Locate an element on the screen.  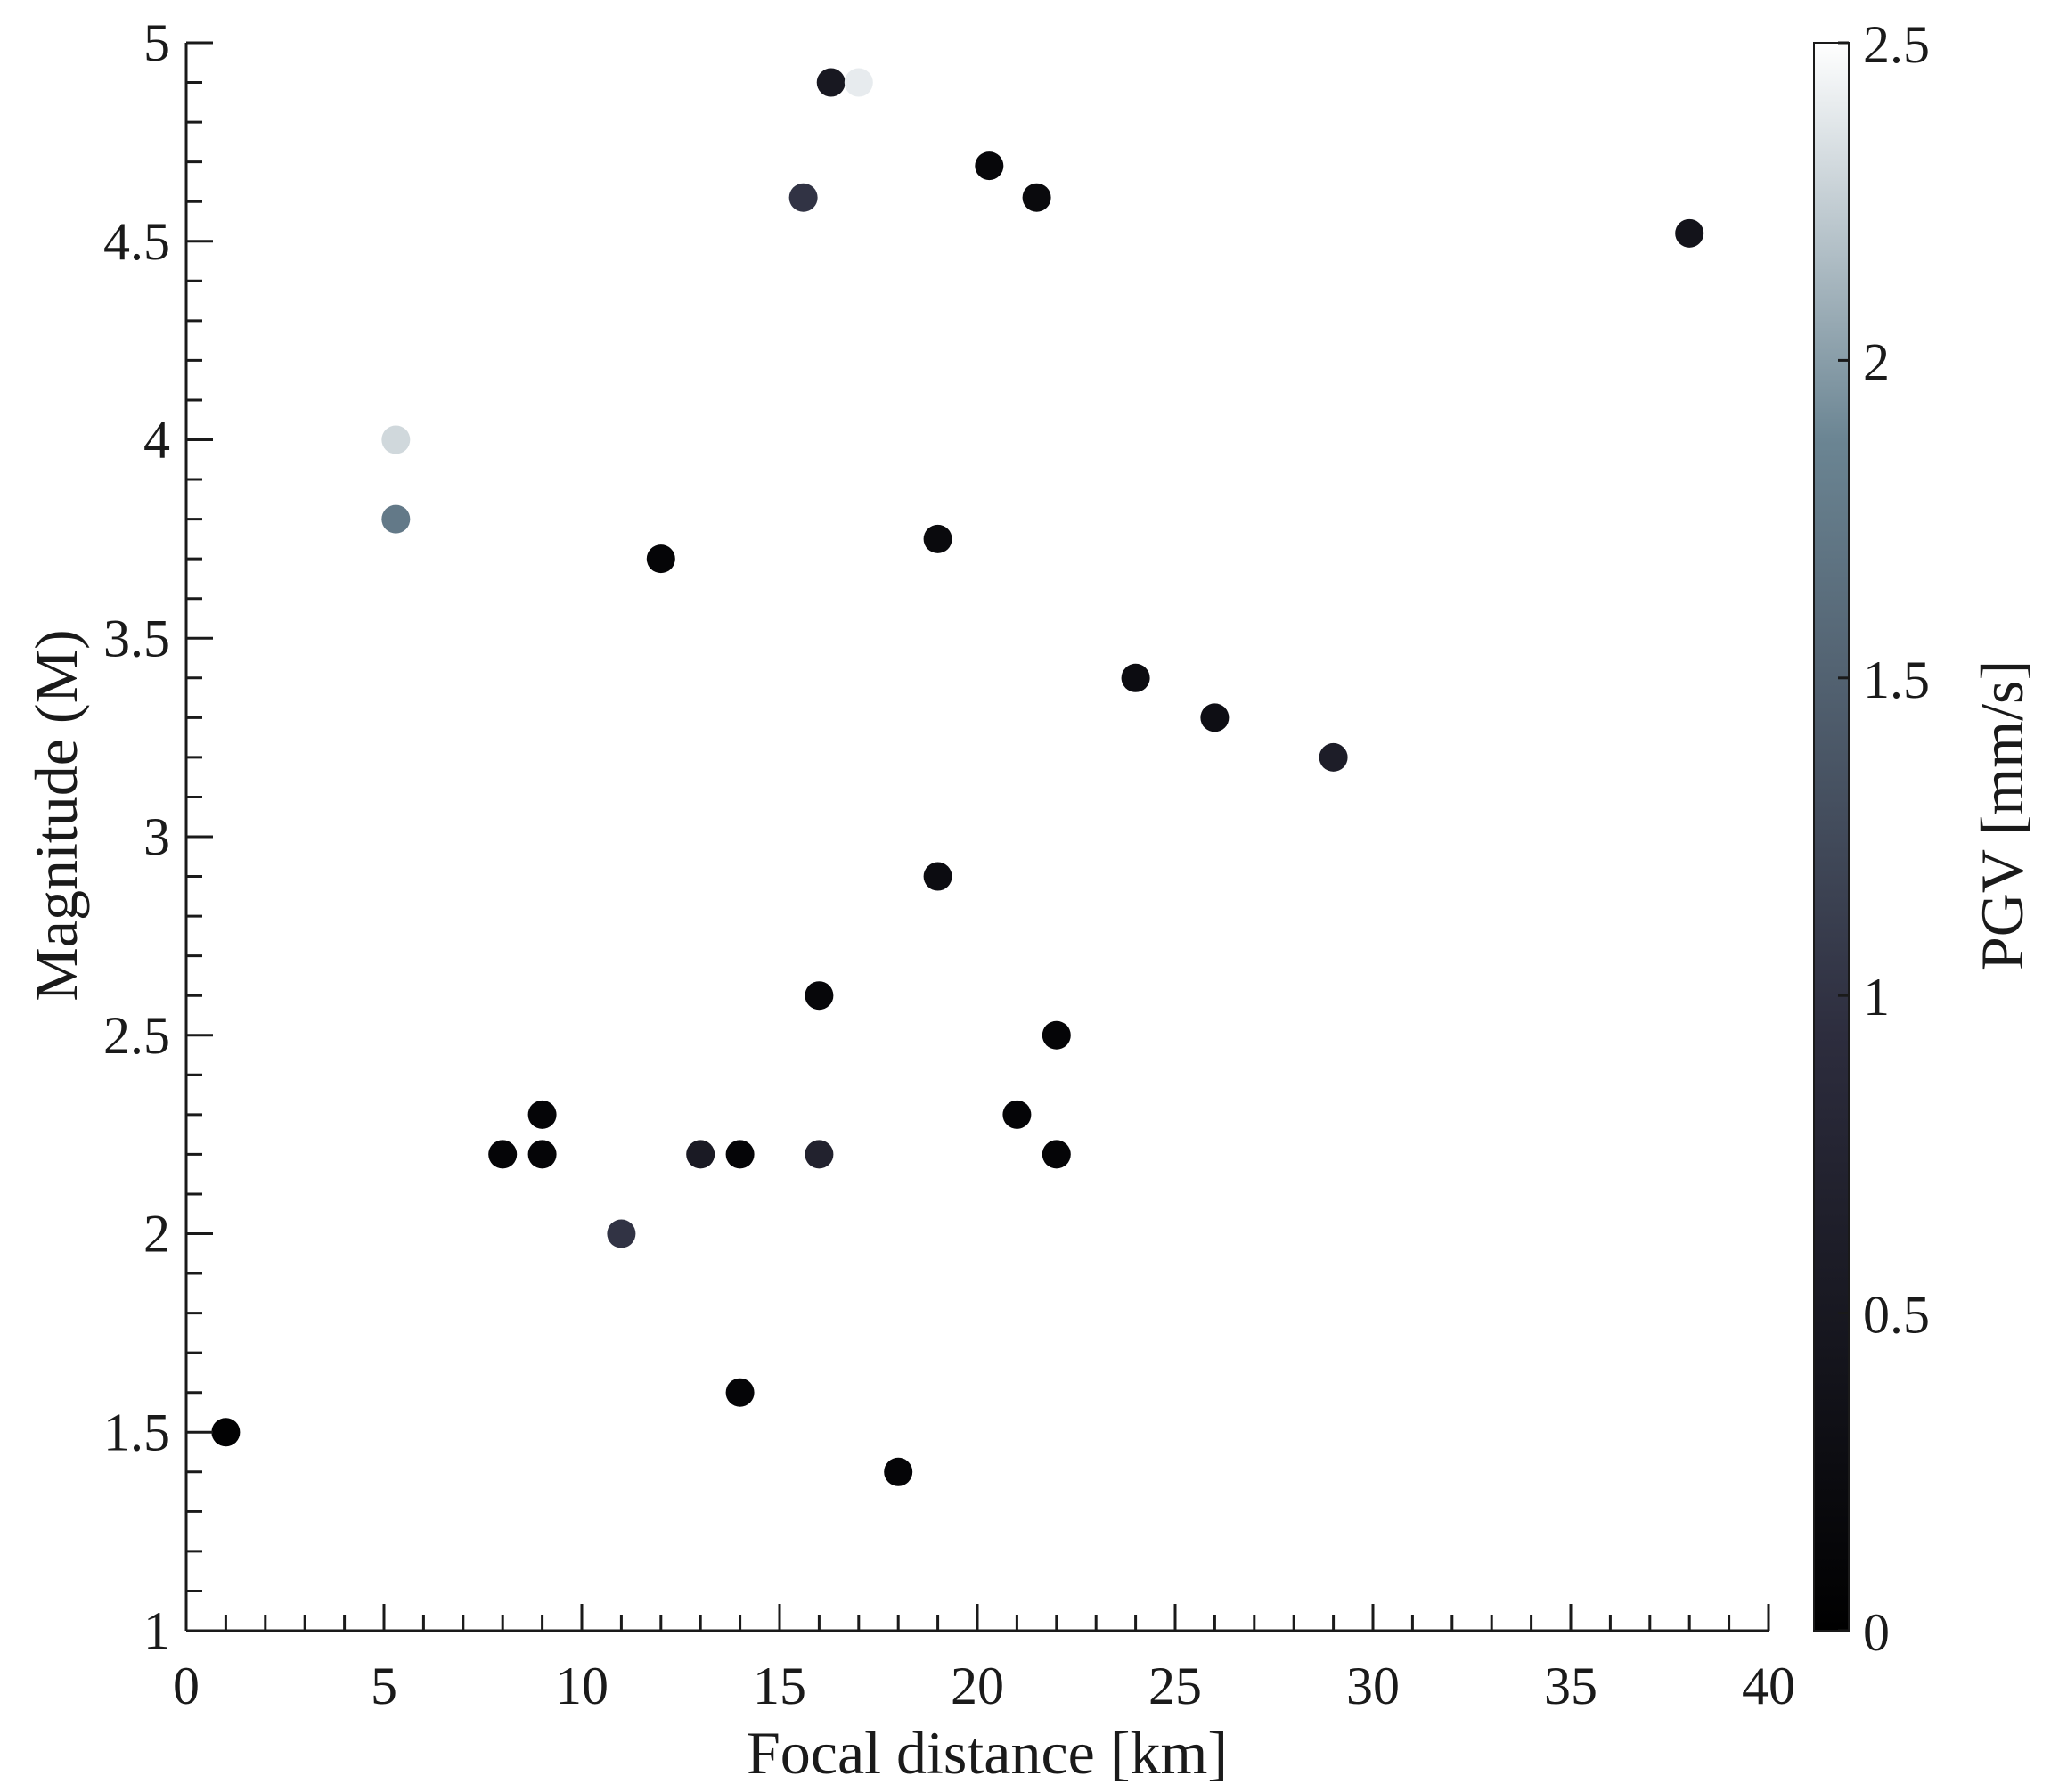
colorbar: 0 0.5 1 1.5 2 2.5 is located at coordinates (1871, 838).